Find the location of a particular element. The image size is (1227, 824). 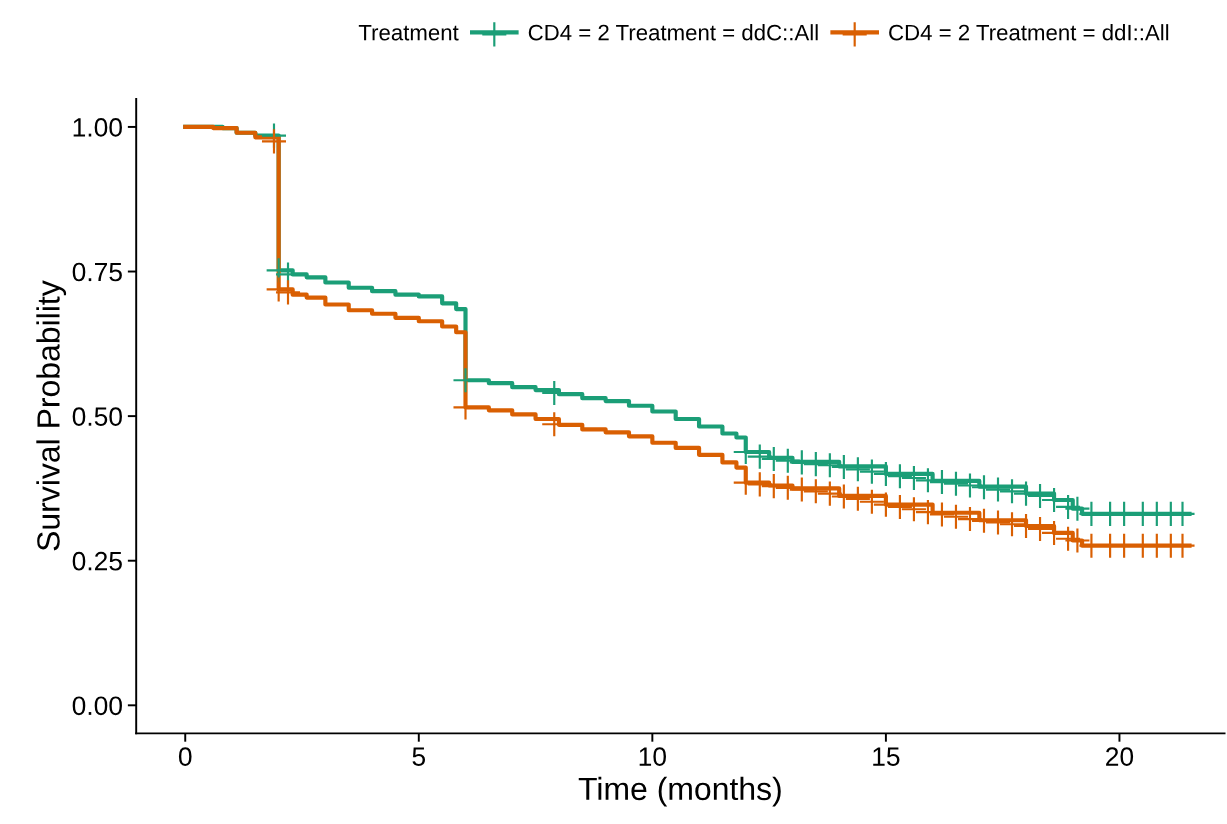

legend-label: CD4 = 2 Treatment = ddC::All is located at coordinates (673, 32).